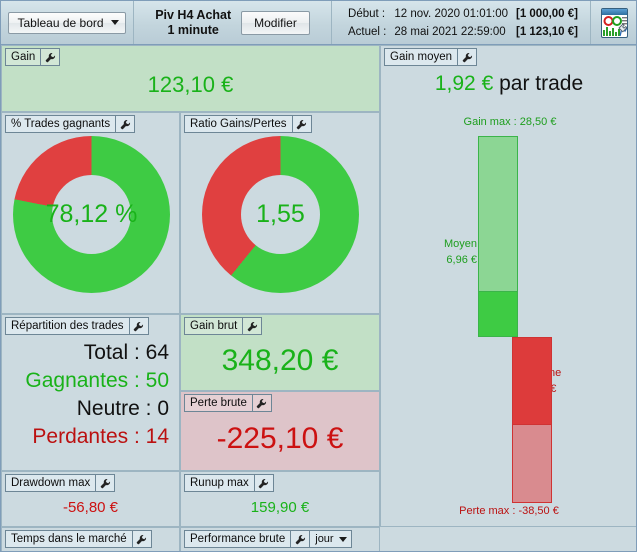  Describe the element at coordinates (163, 408) in the screenshot. I see `repartition-value-neutre: 0` at that location.